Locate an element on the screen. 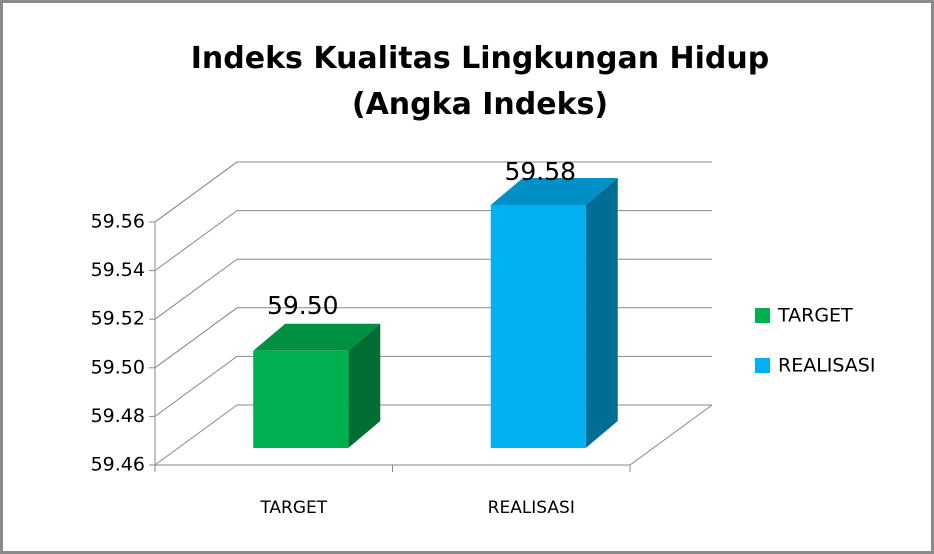 This screenshot has width=934, height=554. data-label: 59.50 is located at coordinates (303, 305).